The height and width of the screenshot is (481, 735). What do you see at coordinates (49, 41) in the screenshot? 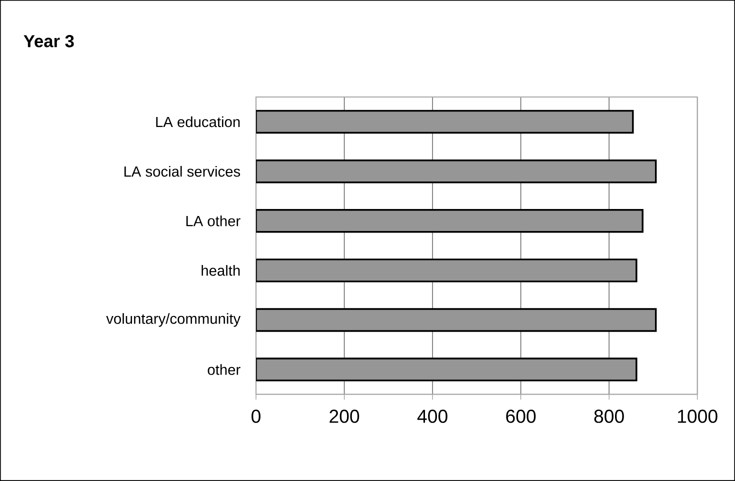
I see `text: Year 3` at bounding box center [49, 41].